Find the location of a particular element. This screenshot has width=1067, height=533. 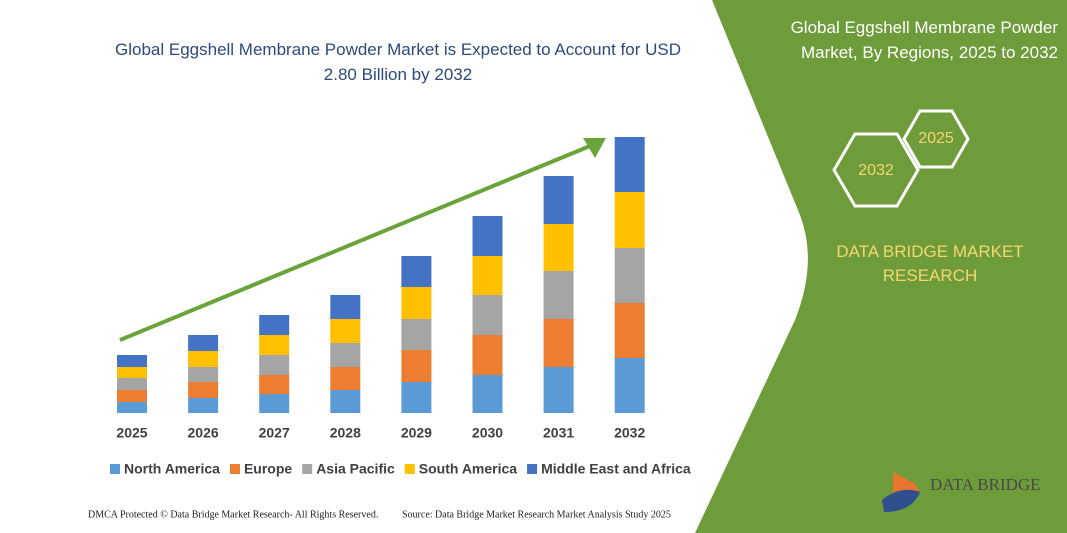

arrow-head is located at coordinates (594, 148).